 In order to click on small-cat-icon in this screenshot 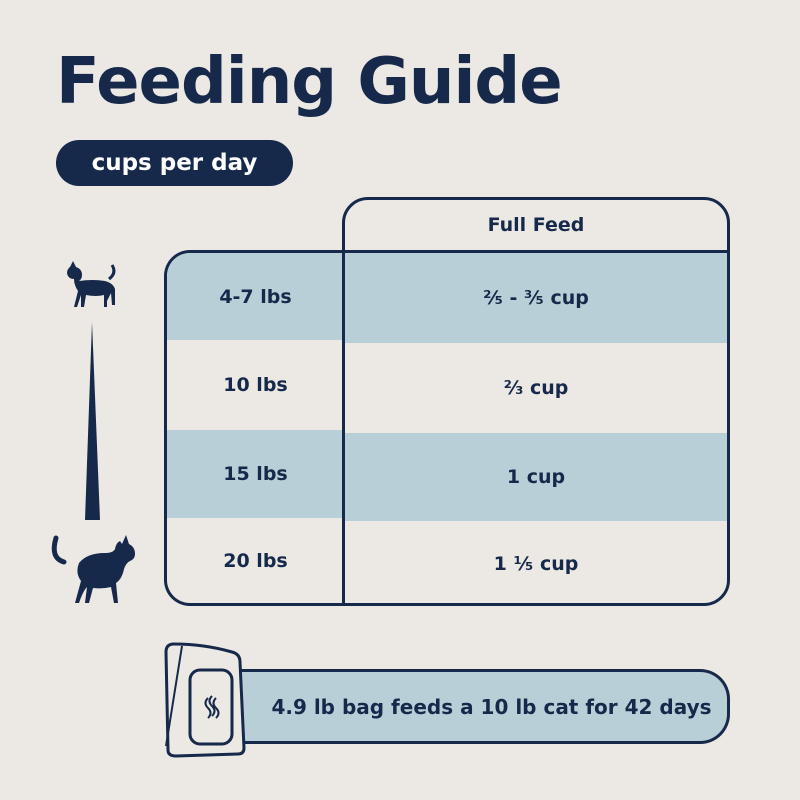, I will do `click(91, 284)`.